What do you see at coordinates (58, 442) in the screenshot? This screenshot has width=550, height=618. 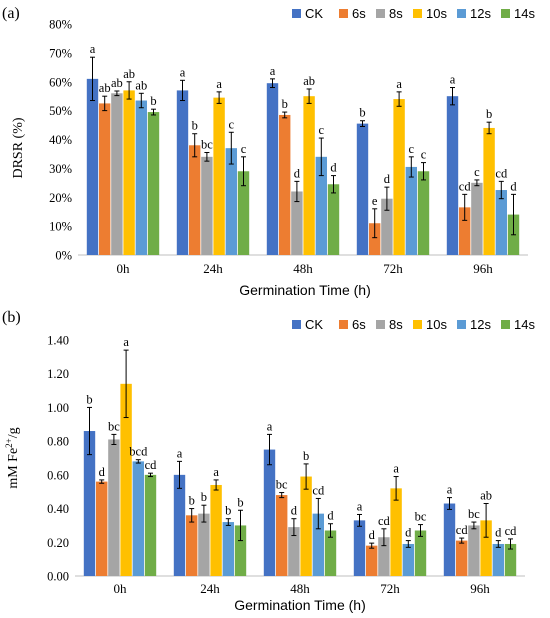 I see `y-tick-label: 0.80` at bounding box center [58, 442].